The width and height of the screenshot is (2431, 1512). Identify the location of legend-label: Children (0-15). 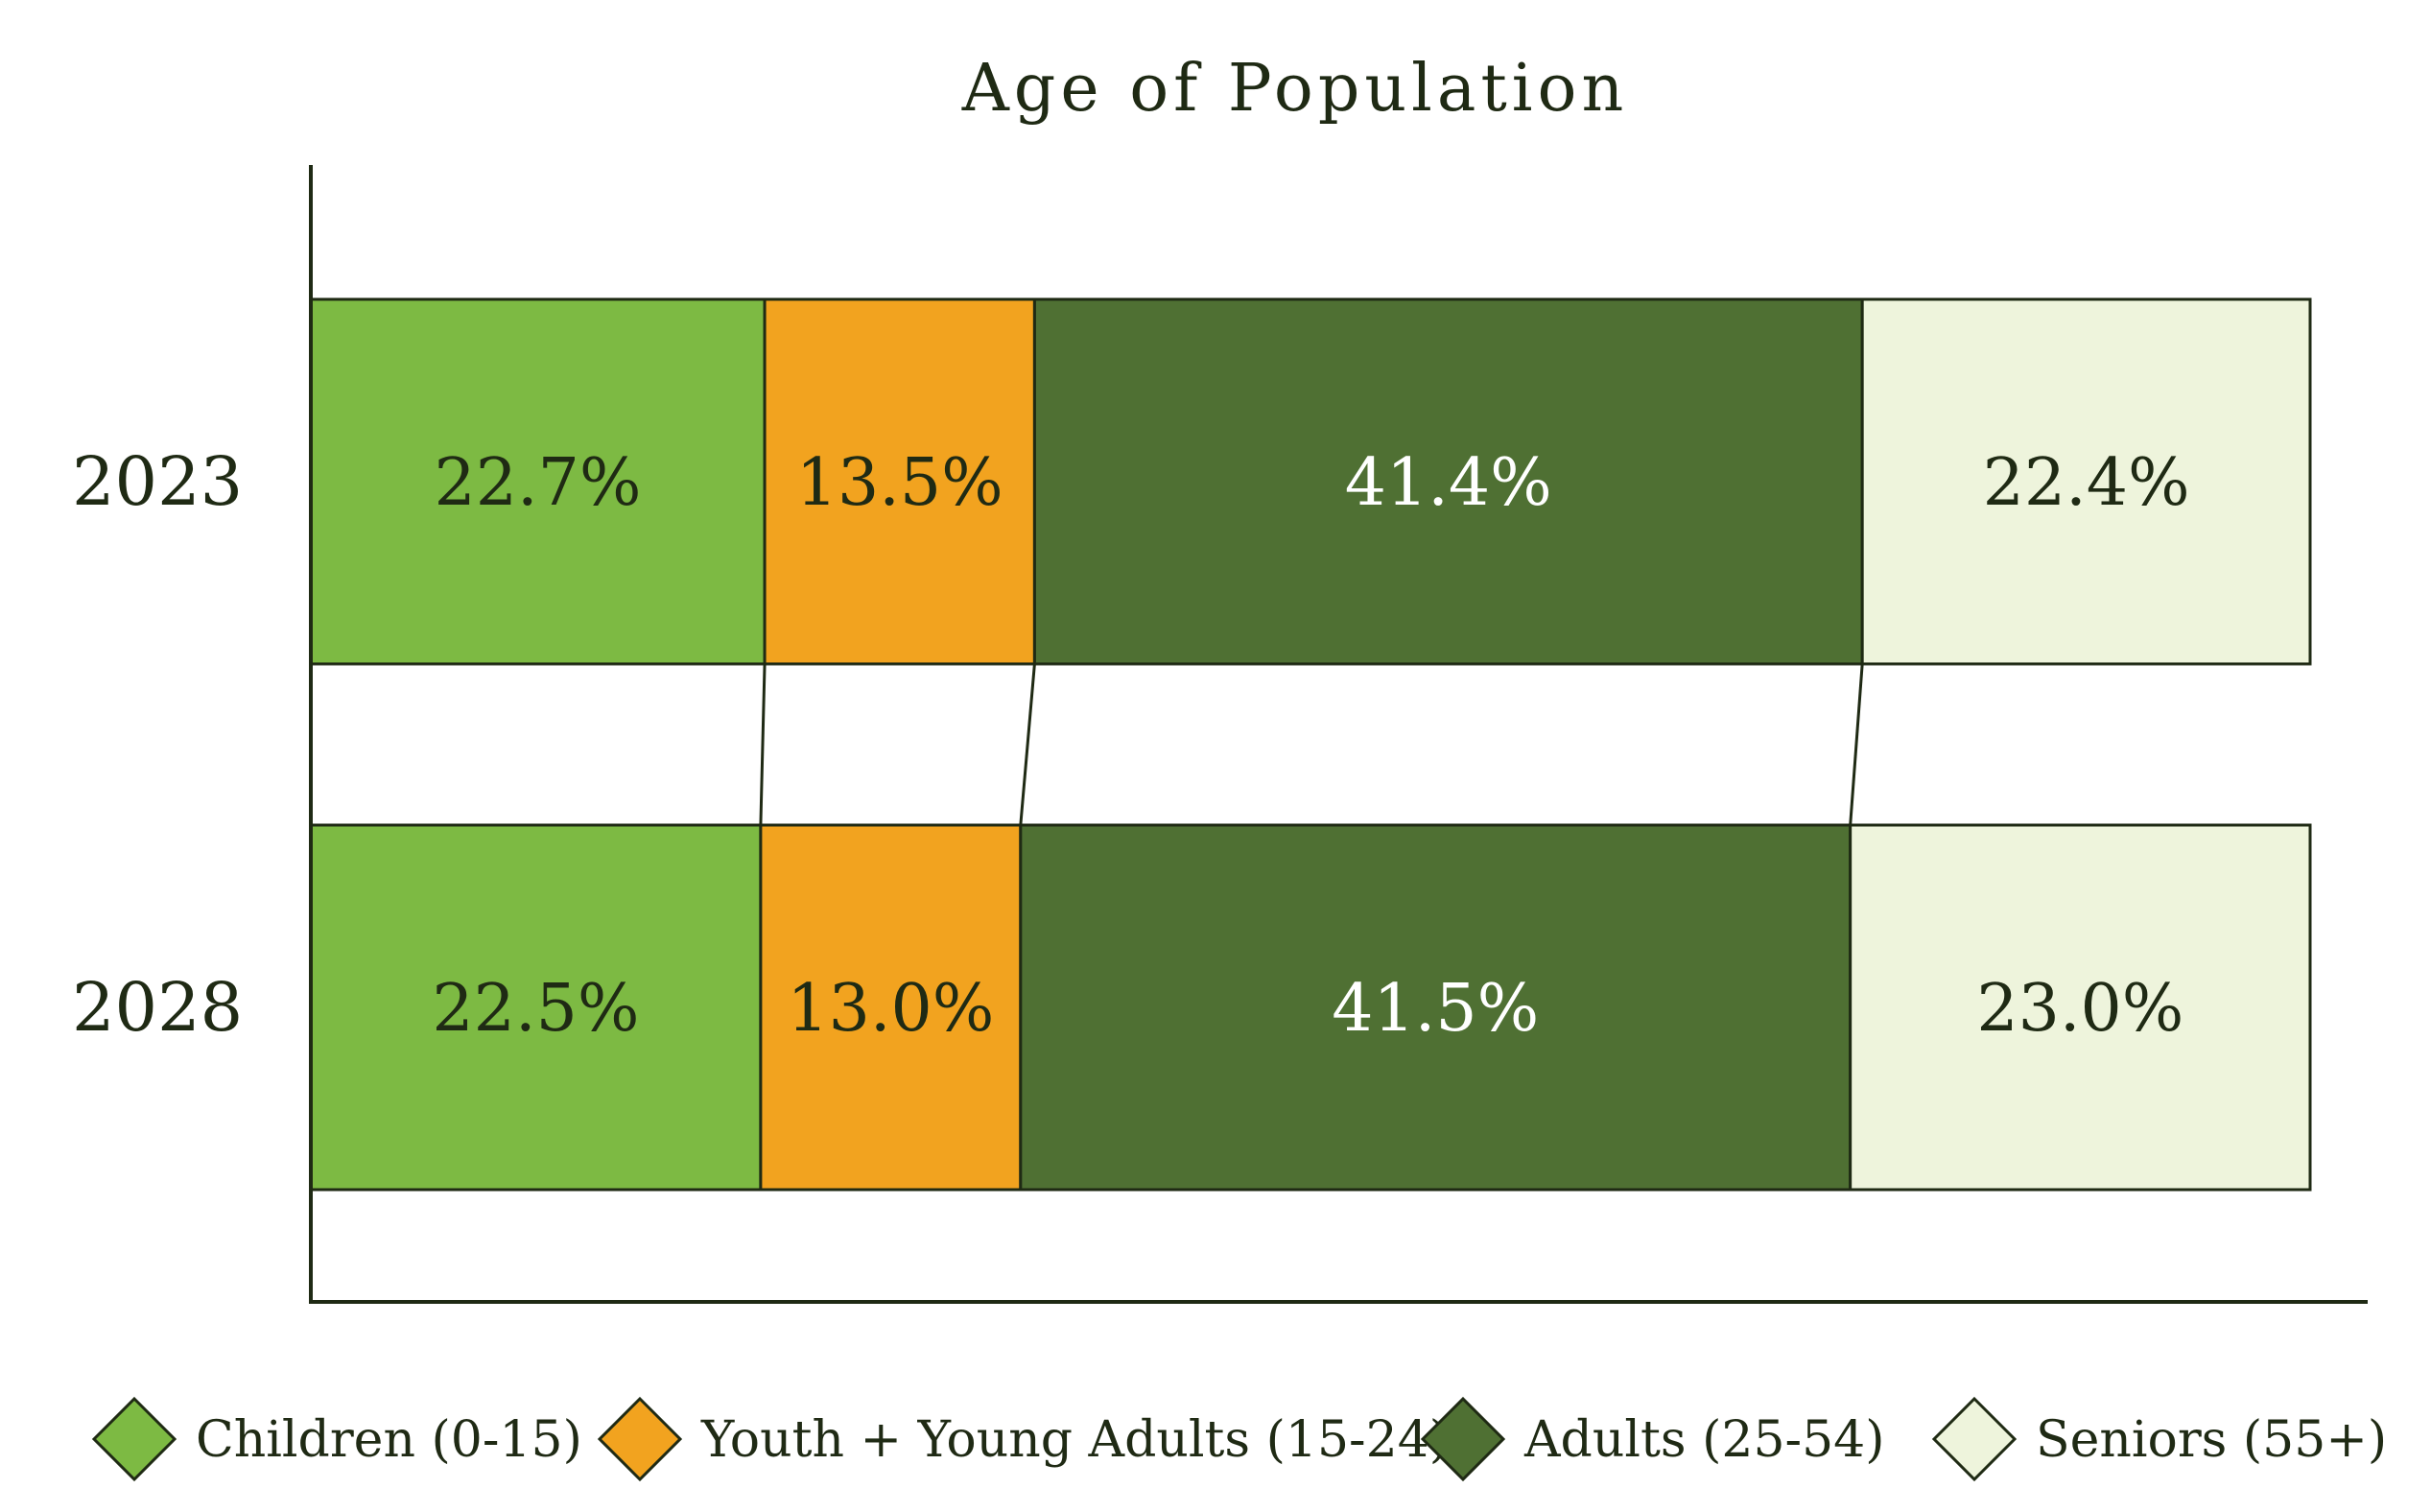
(389, 1440).